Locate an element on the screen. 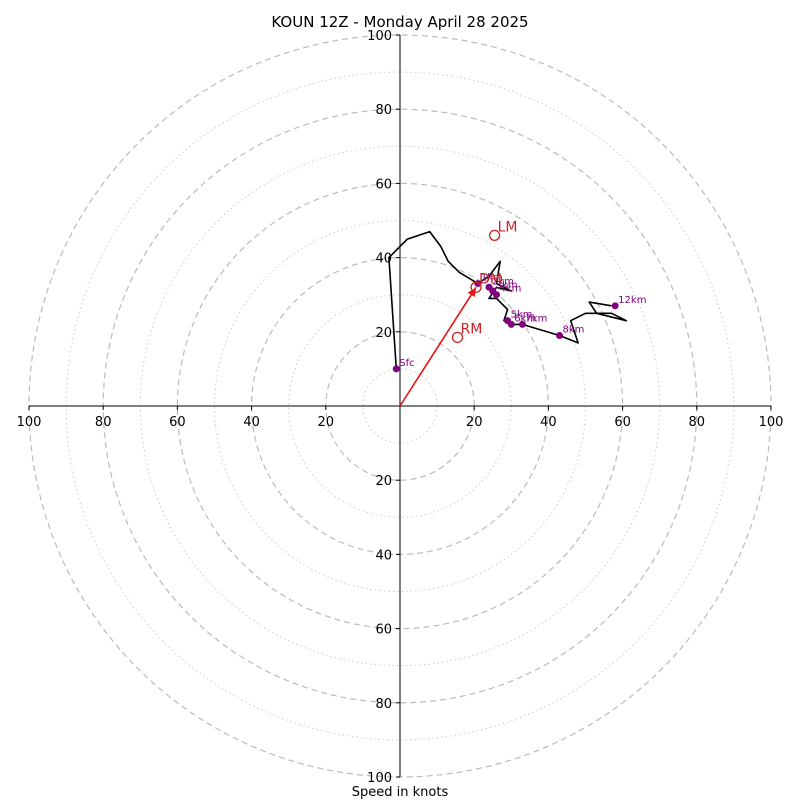 The height and width of the screenshot is (800, 800). wind-trace-line is located at coordinates (508, 299).